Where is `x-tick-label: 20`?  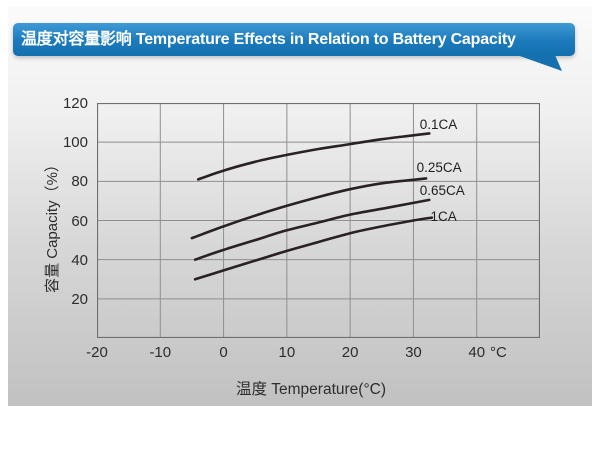
x-tick-label: 20 is located at coordinates (350, 352).